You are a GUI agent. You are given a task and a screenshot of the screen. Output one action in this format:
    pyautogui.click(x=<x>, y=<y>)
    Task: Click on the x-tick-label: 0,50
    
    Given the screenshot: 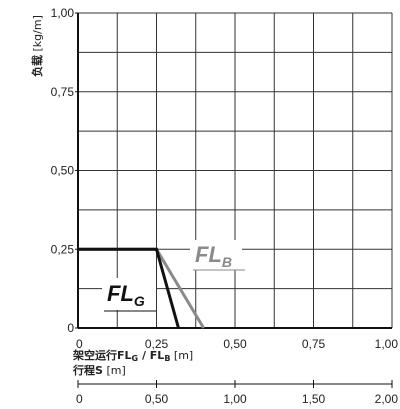 What is the action you would take?
    pyautogui.click(x=235, y=344)
    